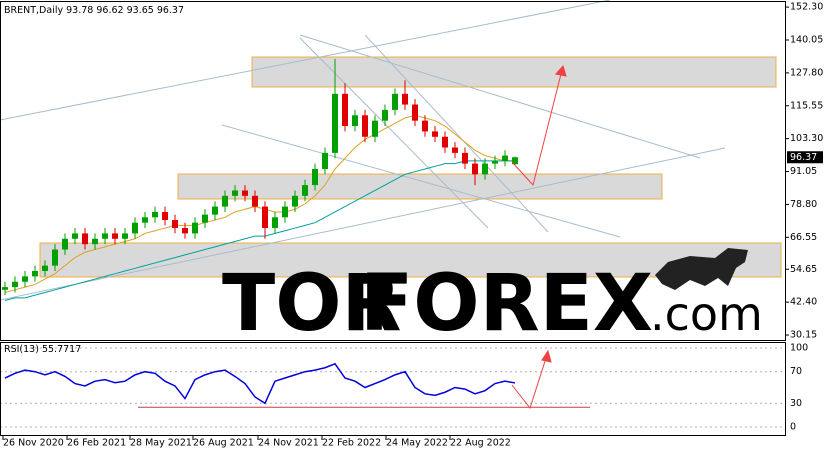 This screenshot has height=455, width=828. Describe the element at coordinates (803, 237) in the screenshot. I see `y-tick-label: 66.55` at that location.